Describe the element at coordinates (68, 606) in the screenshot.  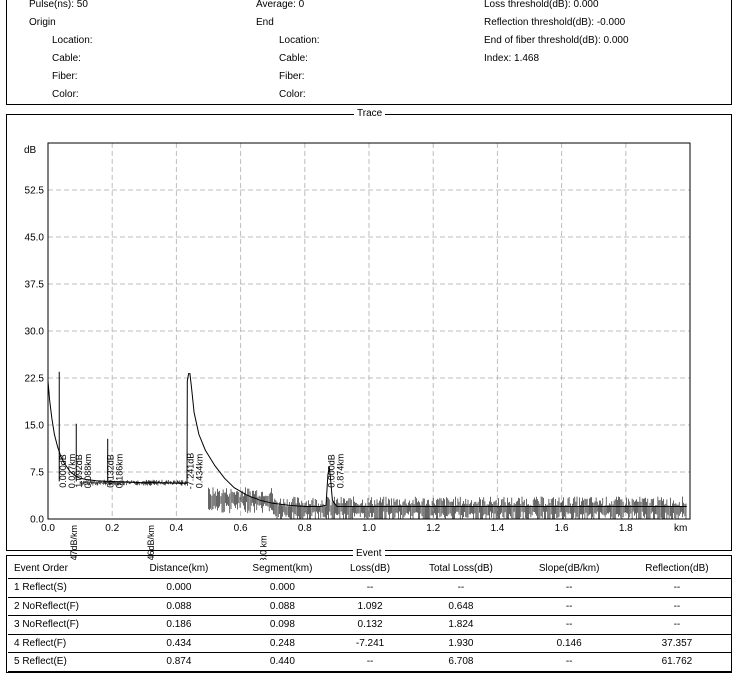
I see `cell-event-order: 2 NoReflect(F)` at that location.